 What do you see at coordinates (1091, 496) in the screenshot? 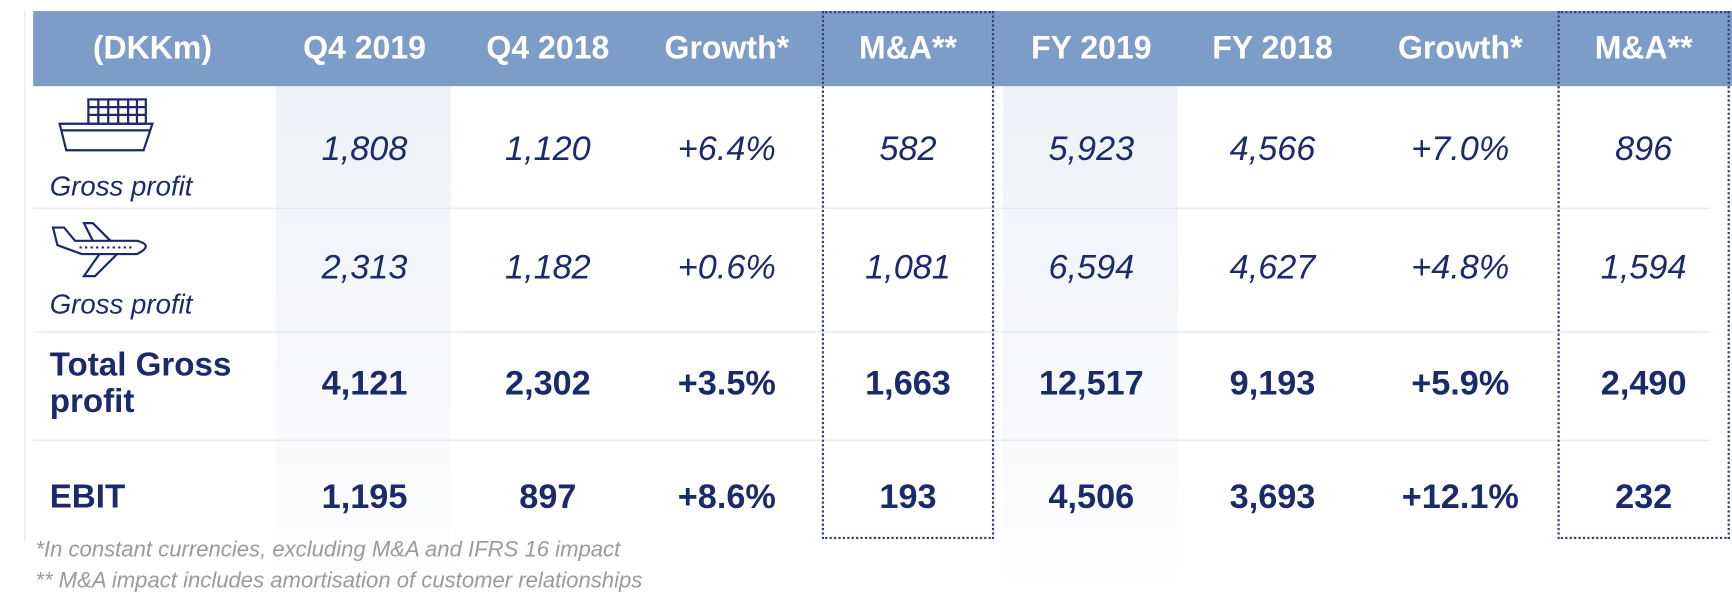
I see `table-cell: 4,506` at bounding box center [1091, 496].